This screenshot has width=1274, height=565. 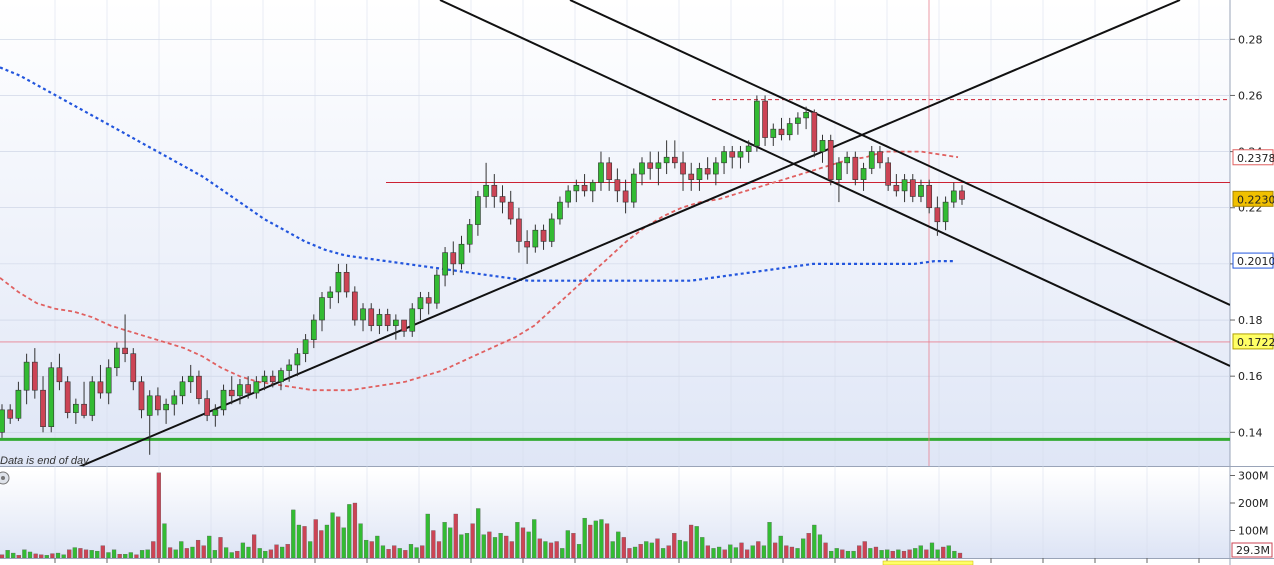 I want to click on price-tick-label: 0.14, so click(x=1250, y=432).